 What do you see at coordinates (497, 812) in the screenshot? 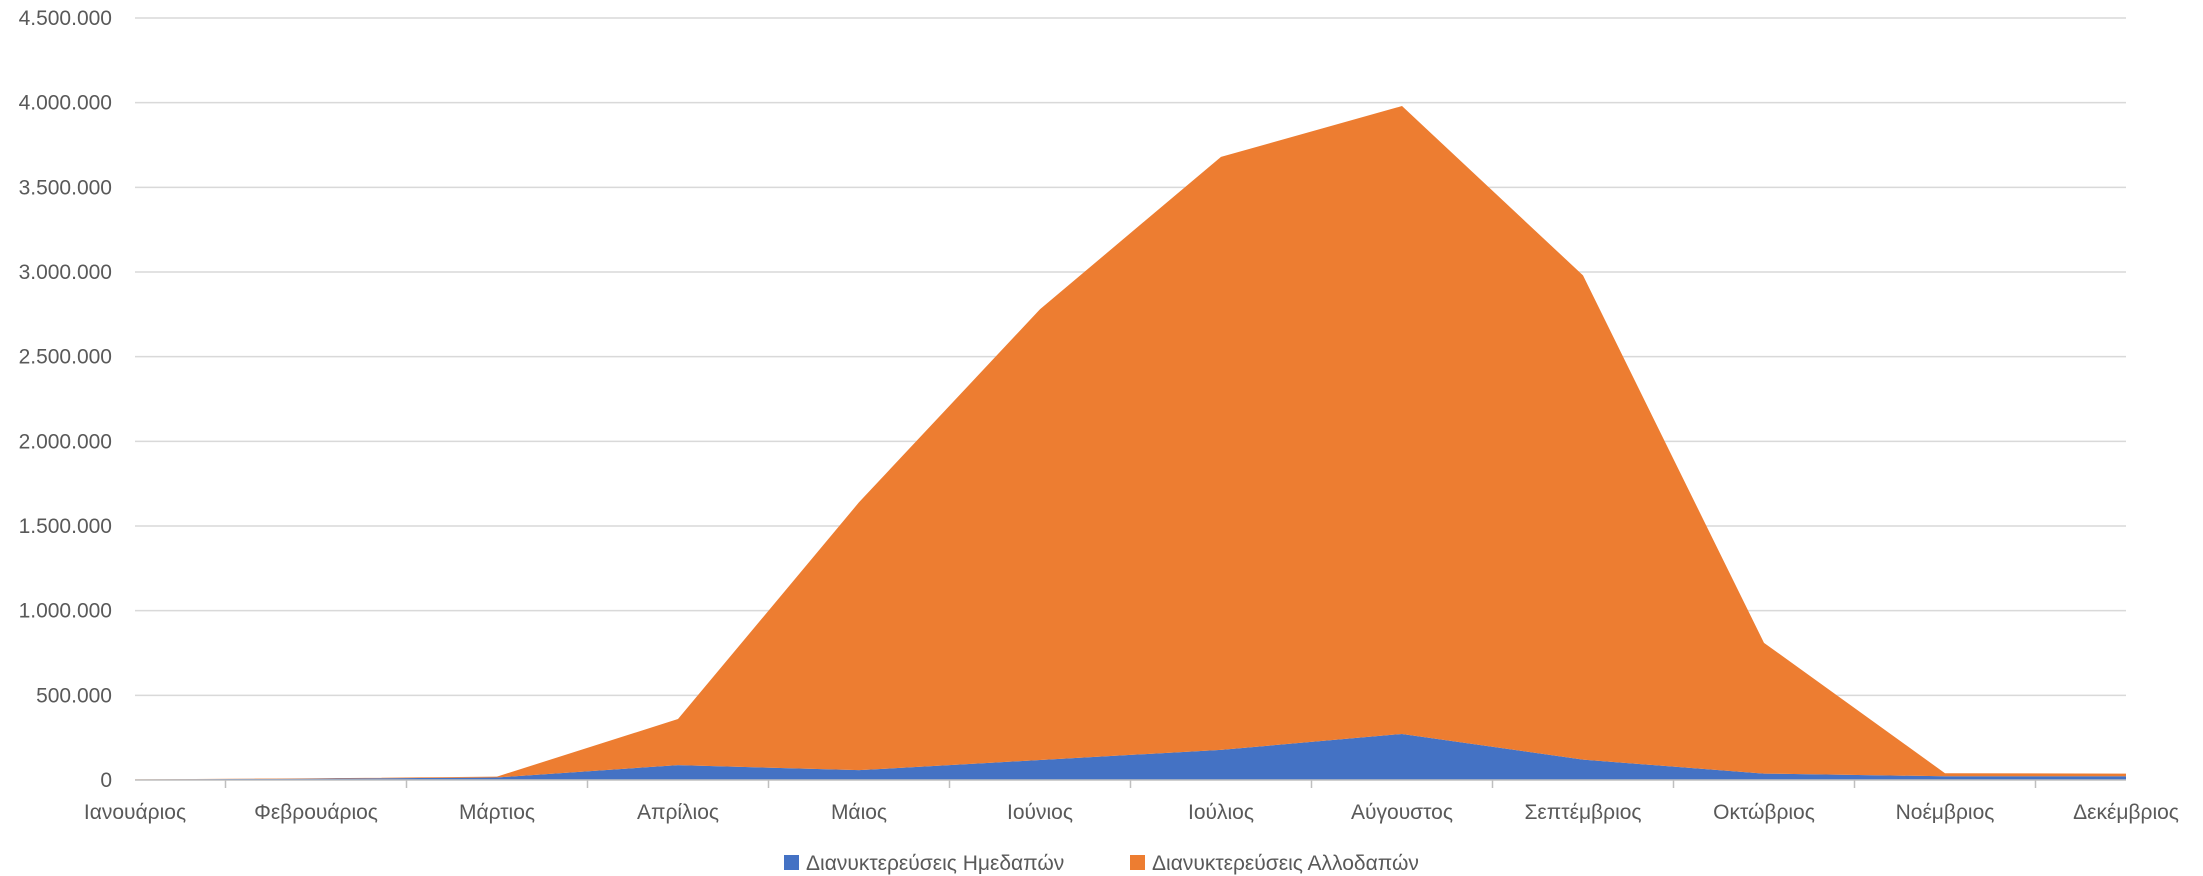
I see `x-tick-label: Μάρτιος` at bounding box center [497, 812].